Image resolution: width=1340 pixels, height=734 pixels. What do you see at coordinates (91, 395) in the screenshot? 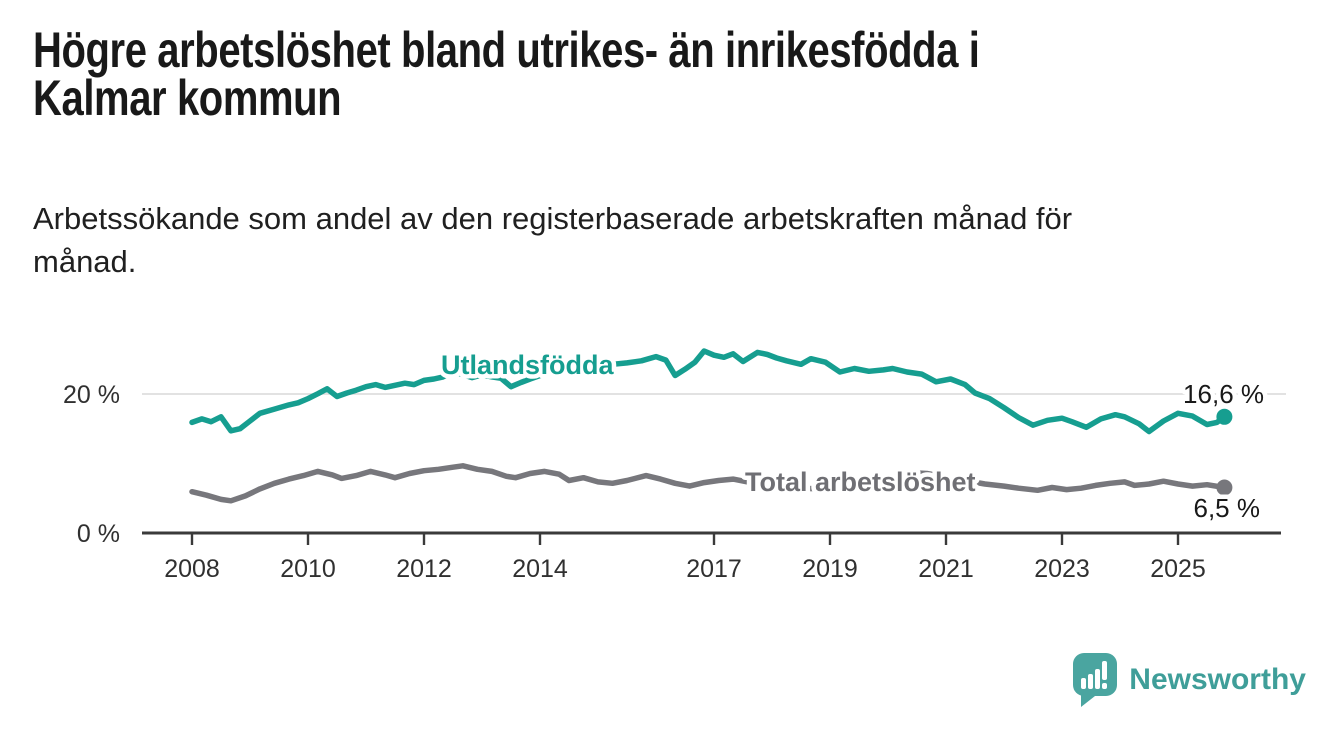
I see `y-axis-label-20: 20 %` at bounding box center [91, 395].